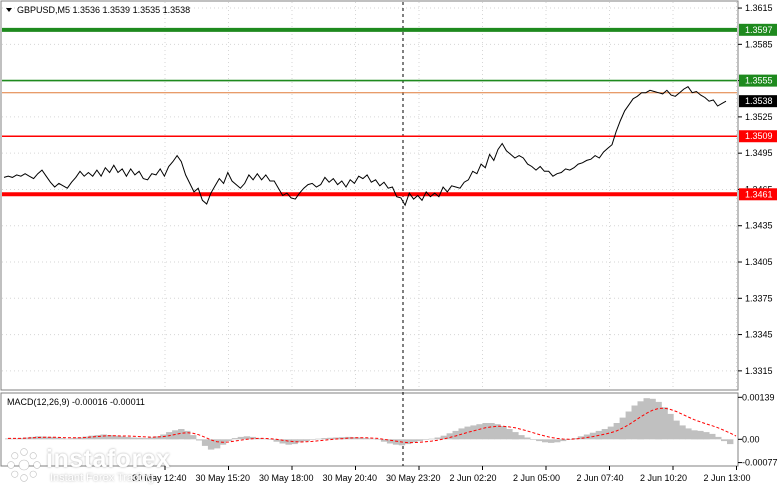 This screenshot has width=781, height=489. Describe the element at coordinates (759, 371) in the screenshot. I see `price-tick-label: 1.3315` at that location.